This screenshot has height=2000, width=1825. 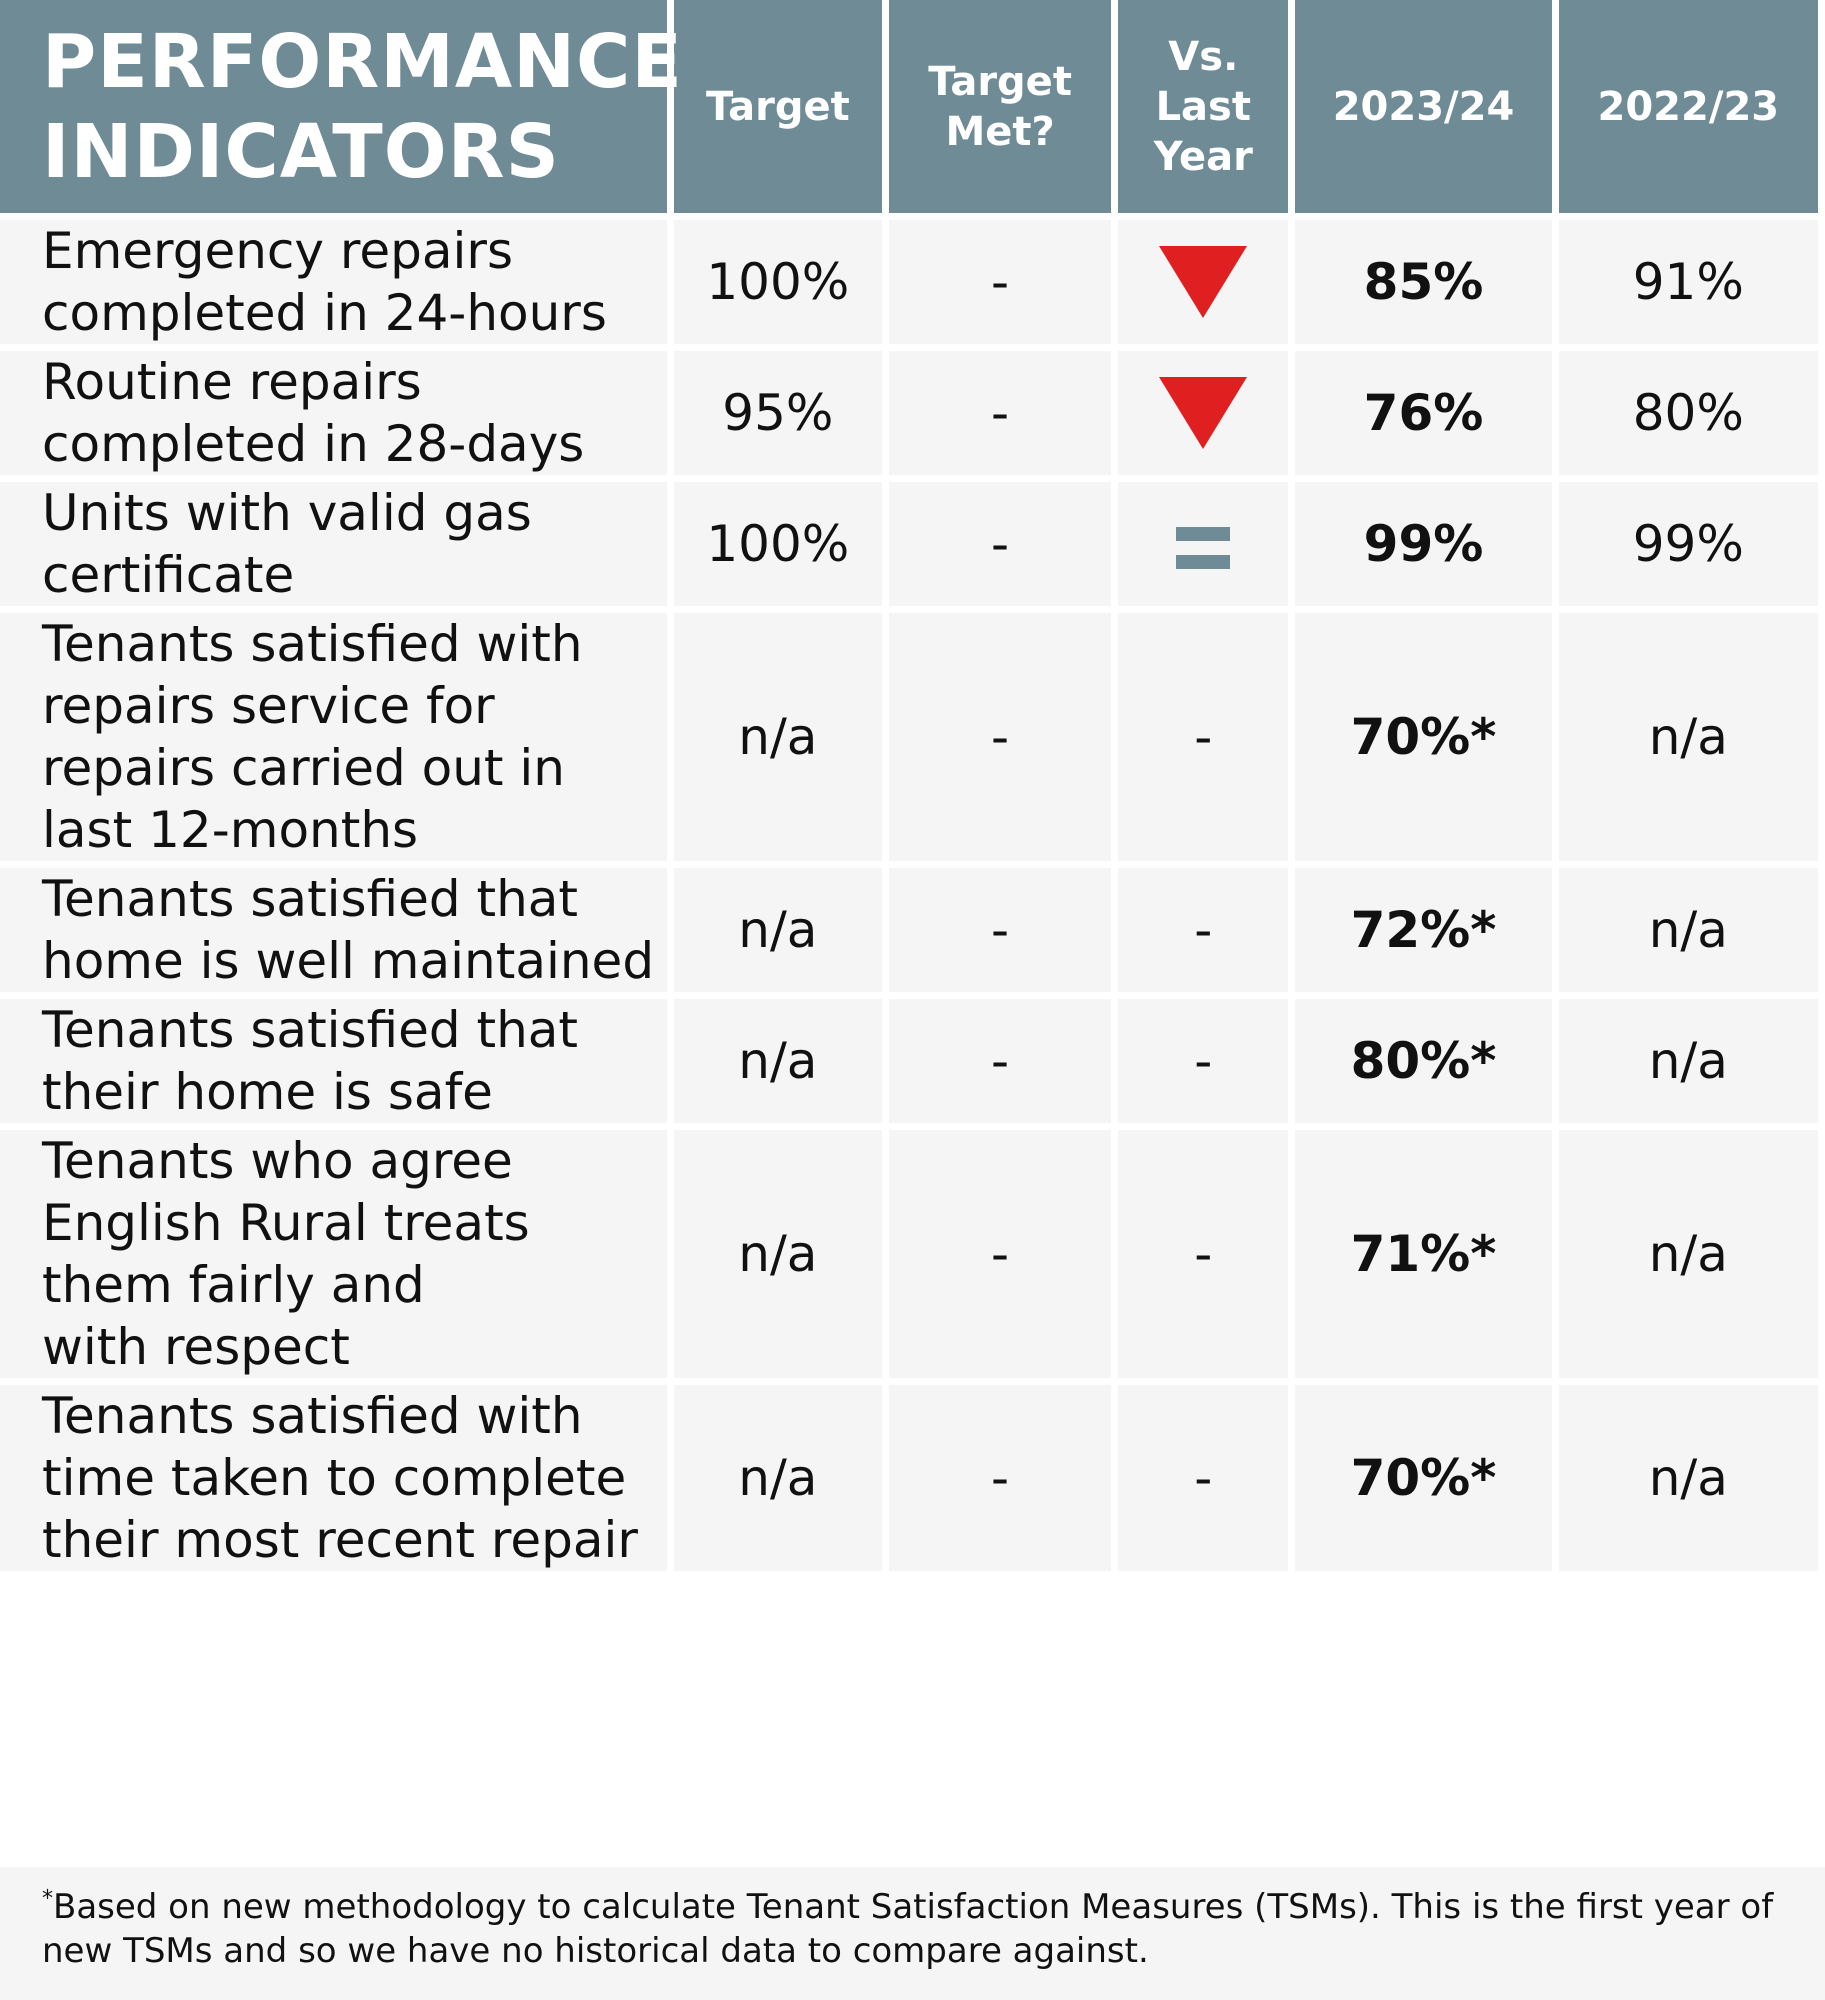 What do you see at coordinates (168, 575) in the screenshot?
I see `indicator-label-line: certificate` at bounding box center [168, 575].